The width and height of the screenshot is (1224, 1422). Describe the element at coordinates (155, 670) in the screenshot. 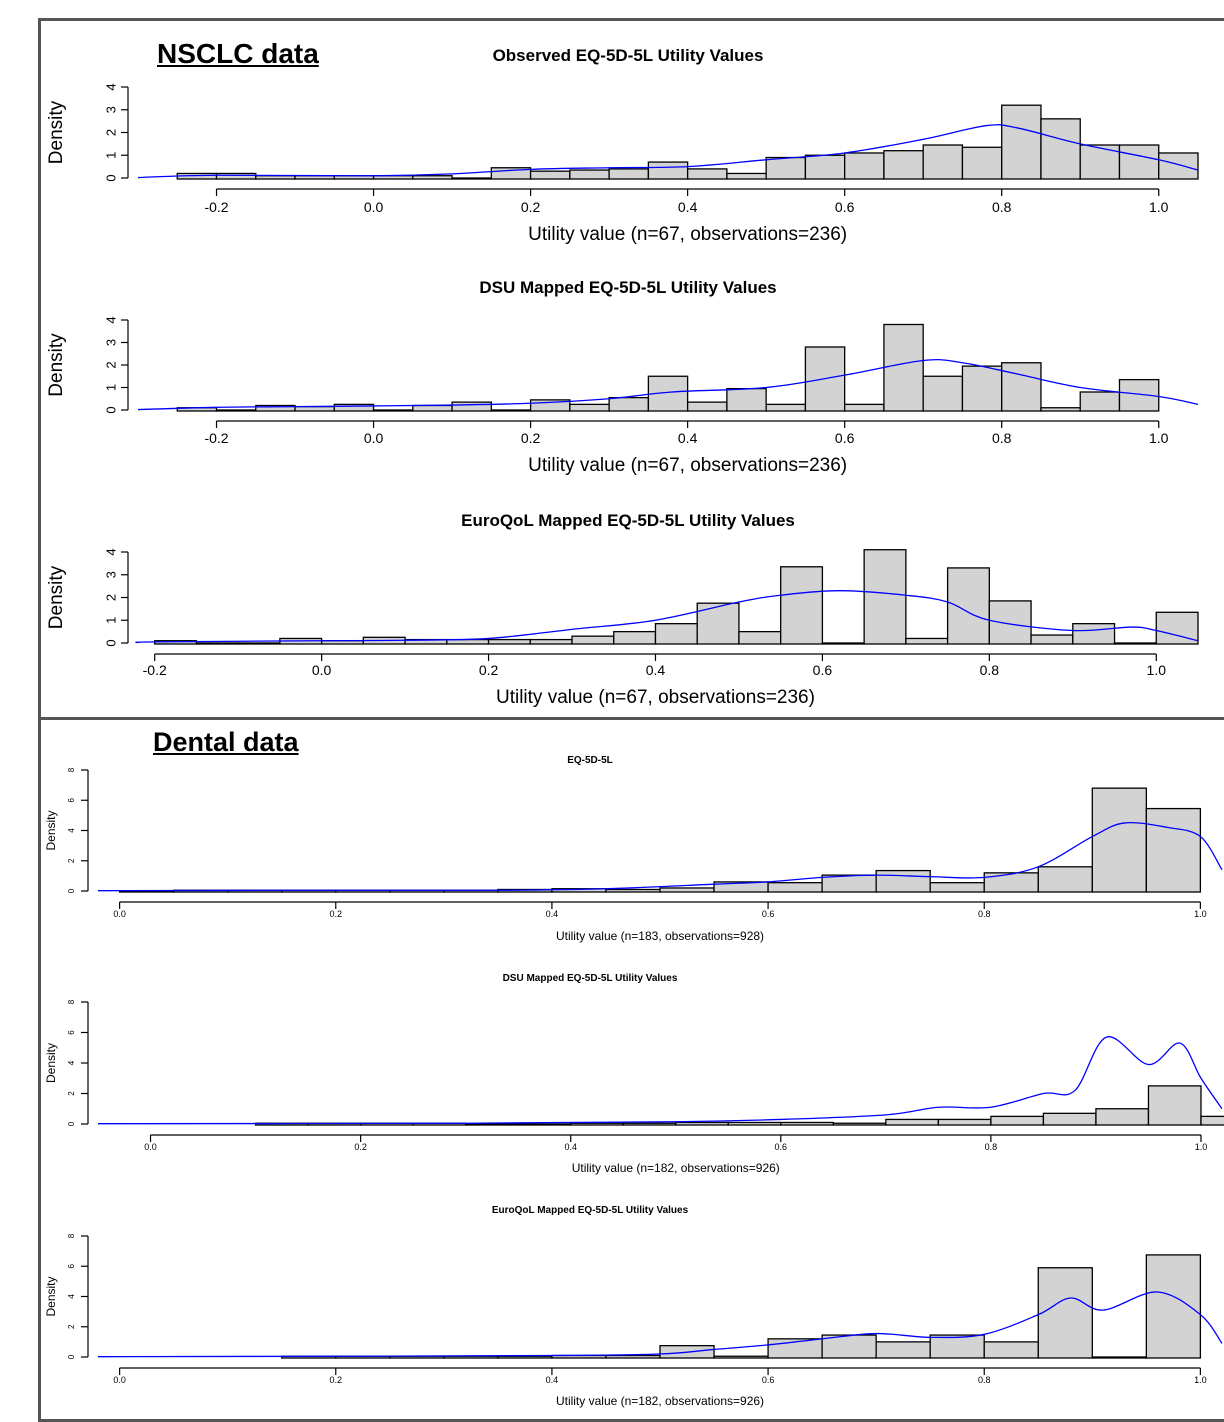

I see `x-tick-label: -0.2` at that location.